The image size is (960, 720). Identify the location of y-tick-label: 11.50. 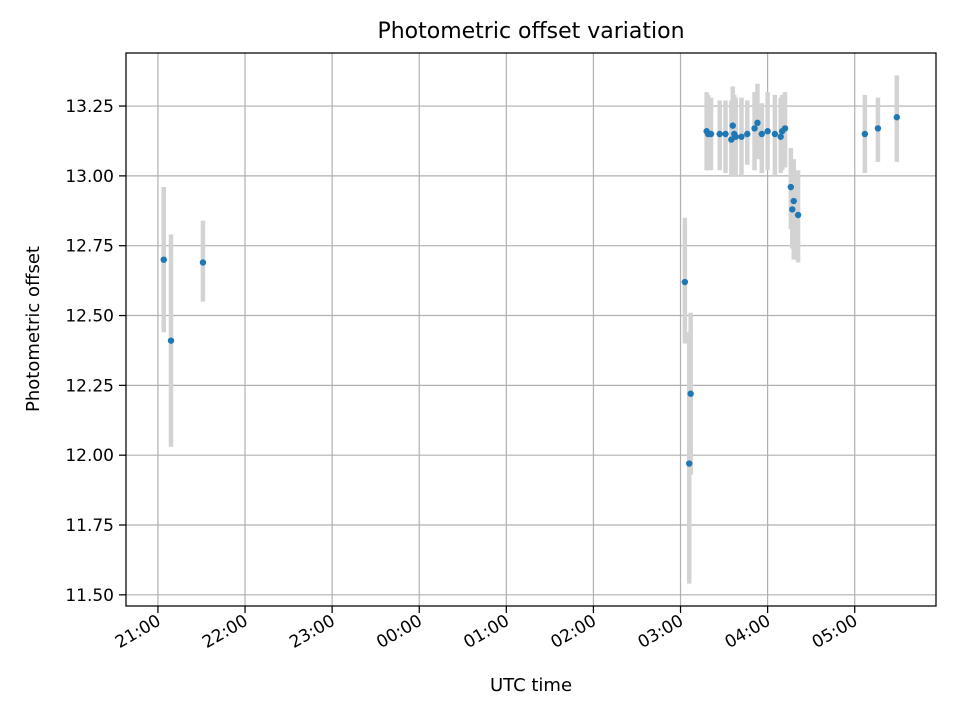
(89, 596).